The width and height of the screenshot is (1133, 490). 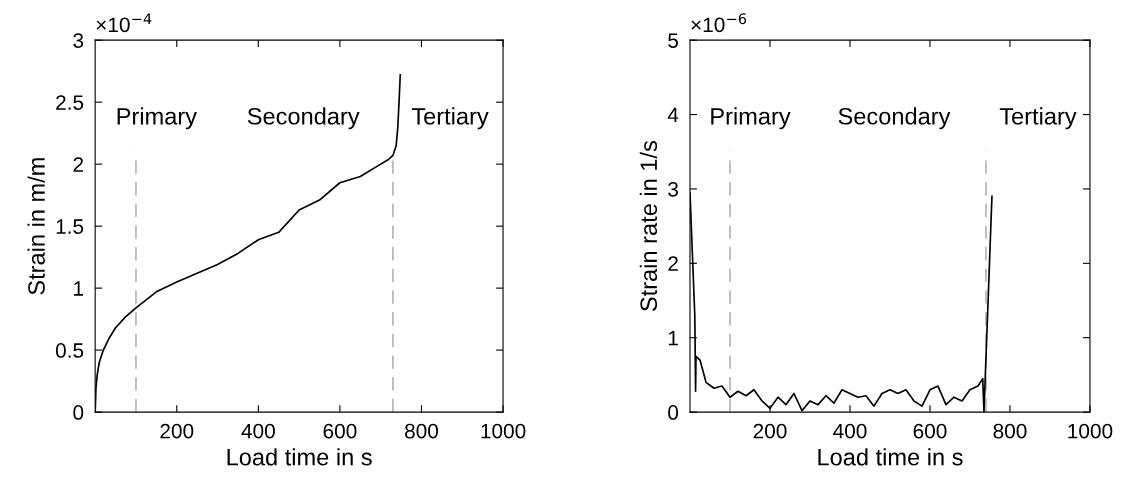 I want to click on y-tick-label: 2.5, so click(x=70, y=102).